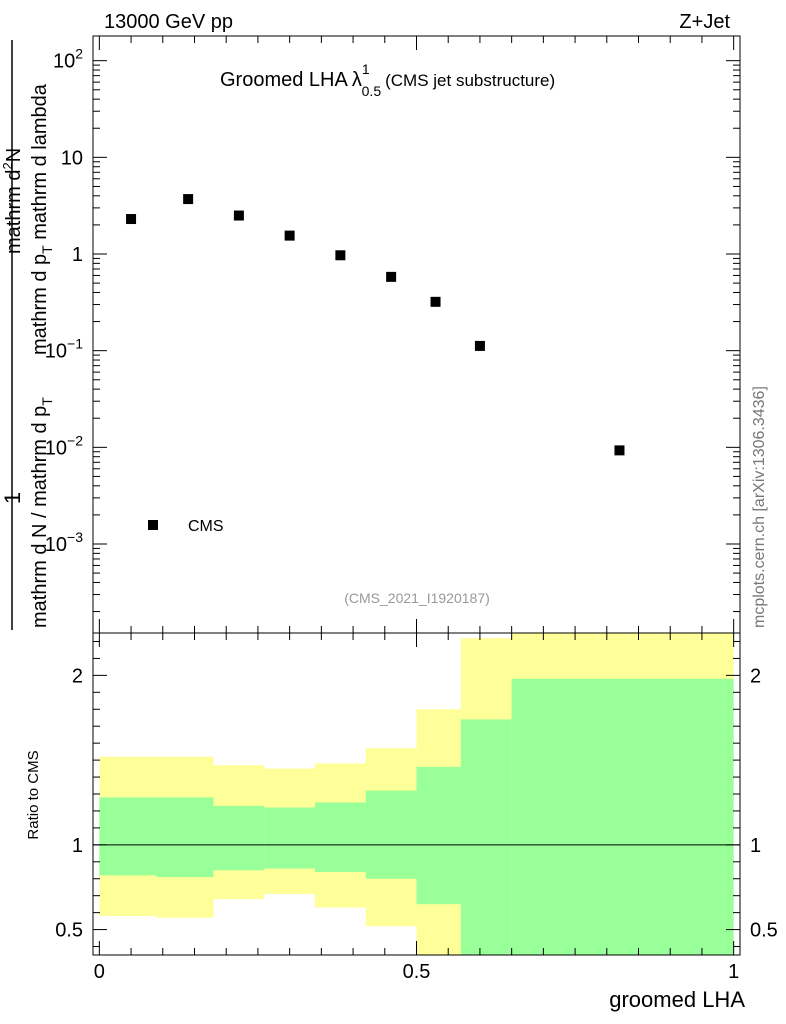 The width and height of the screenshot is (786, 1024). What do you see at coordinates (69, 931) in the screenshot?
I see `ratio-y-tick-label-left: 0.5` at bounding box center [69, 931].